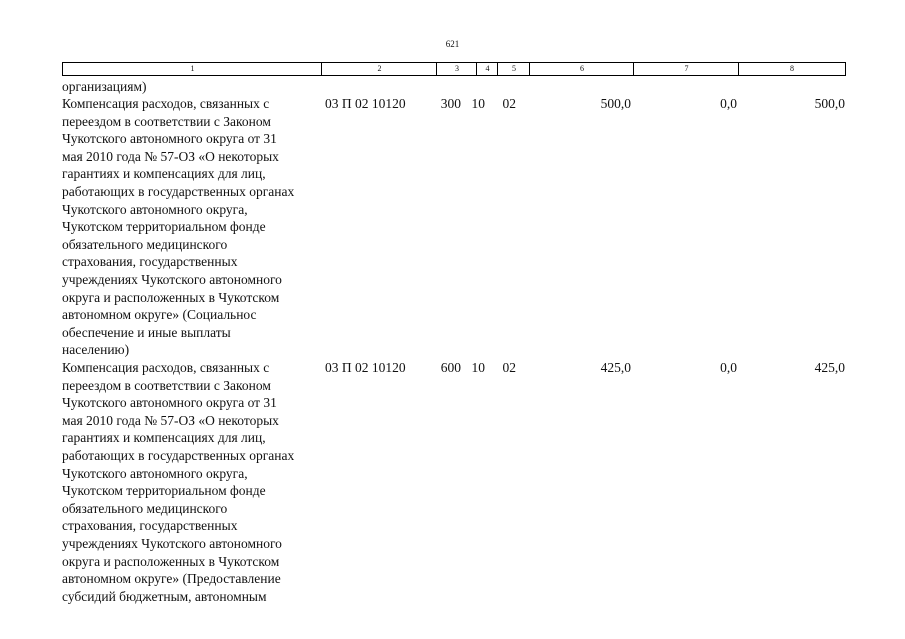  Describe the element at coordinates (581, 69) in the screenshot. I see `header-cell: 6` at that location.